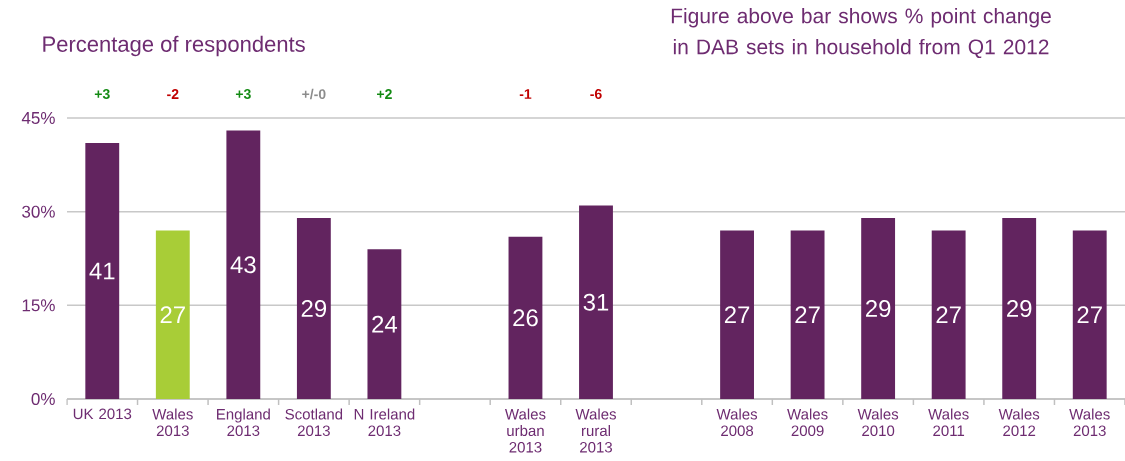  What do you see at coordinates (384, 422) in the screenshot?
I see `x-tick-label: N Ireland 2013` at bounding box center [384, 422].